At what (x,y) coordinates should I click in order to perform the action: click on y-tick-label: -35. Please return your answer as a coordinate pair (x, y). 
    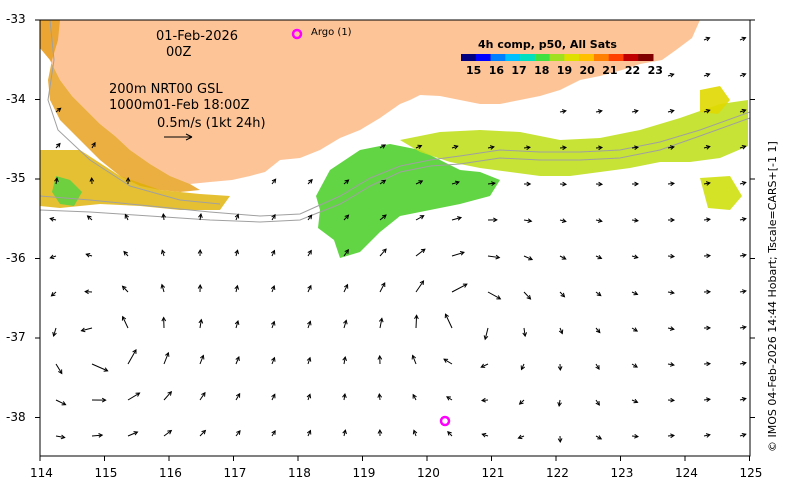
    Looking at the image, I should click on (16, 178).